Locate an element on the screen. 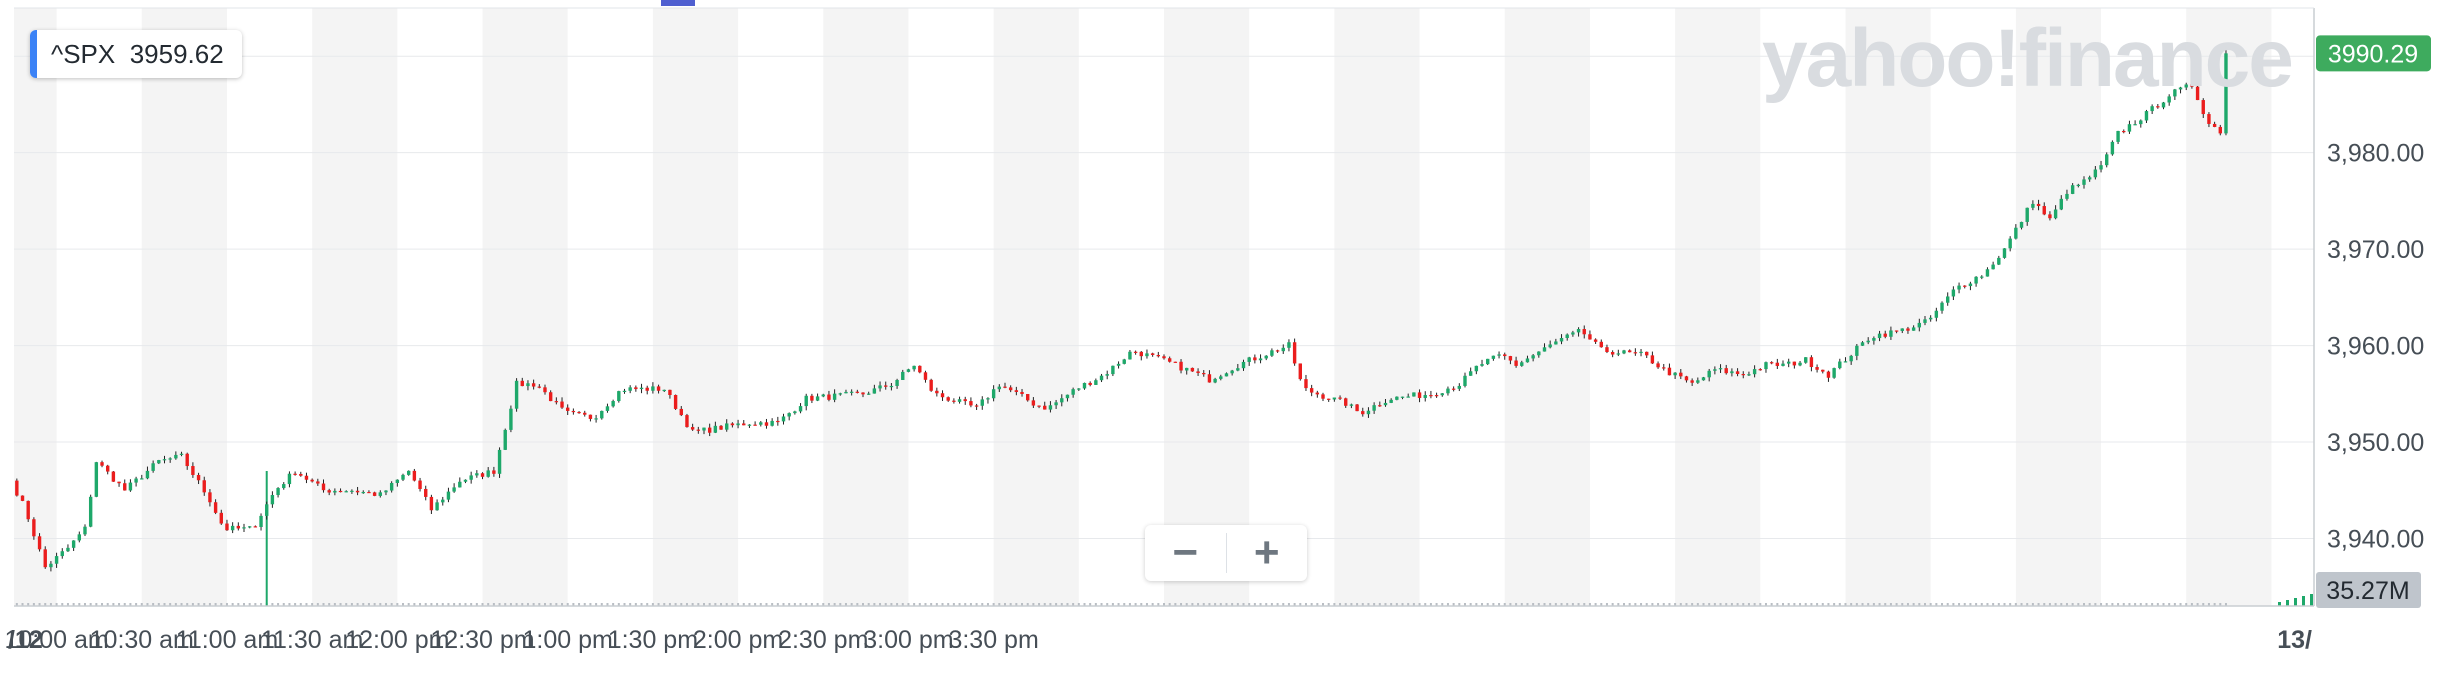 This screenshot has width=2440, height=687. symbol-legend: ^SPX 3959.62 is located at coordinates (136, 54).